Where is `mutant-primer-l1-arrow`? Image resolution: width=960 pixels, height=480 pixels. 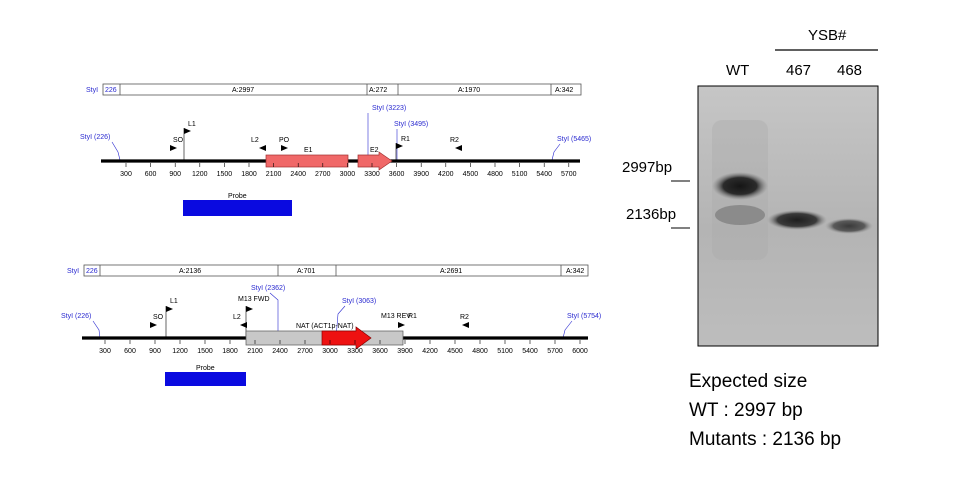
mutant-primer-l1-arrow is located at coordinates (169, 309).